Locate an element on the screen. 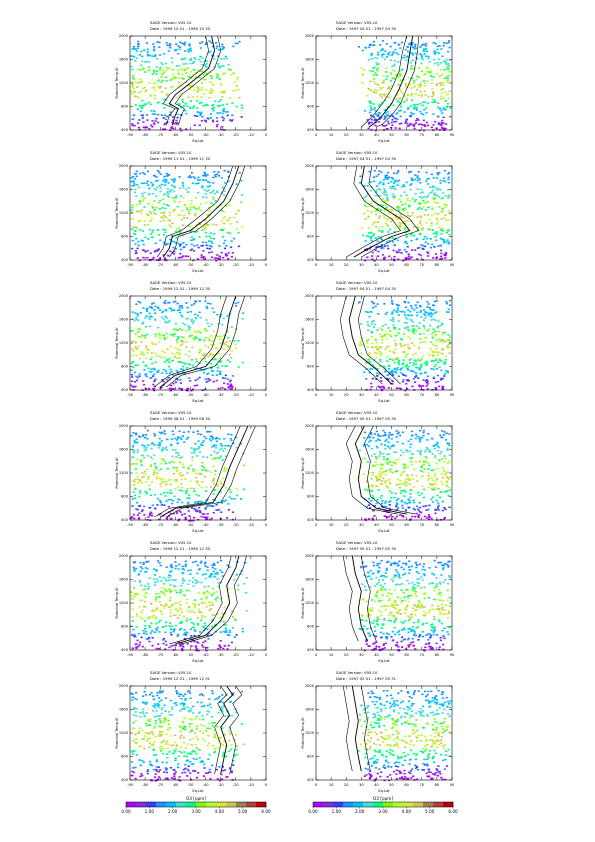 This screenshot has height=842, width=595. x-tick-label: -70 is located at coordinates (160, 135).